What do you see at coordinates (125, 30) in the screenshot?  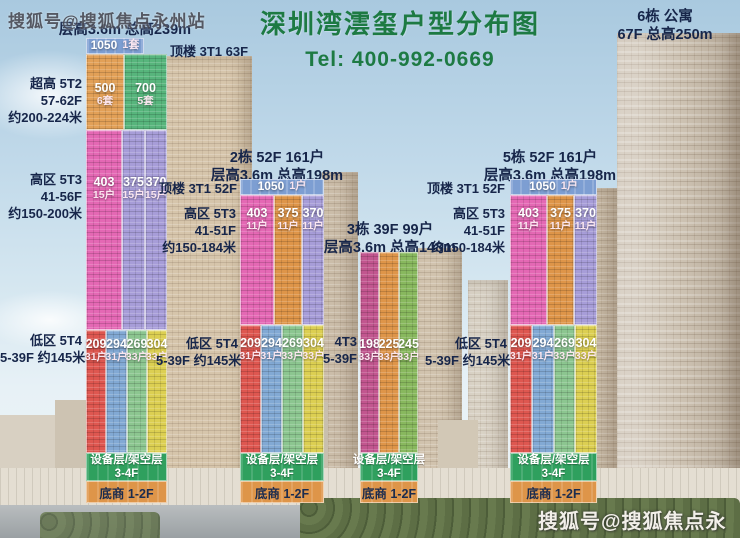 I see `tower1-spec: 层高3.6m 总高239m` at bounding box center [125, 30].